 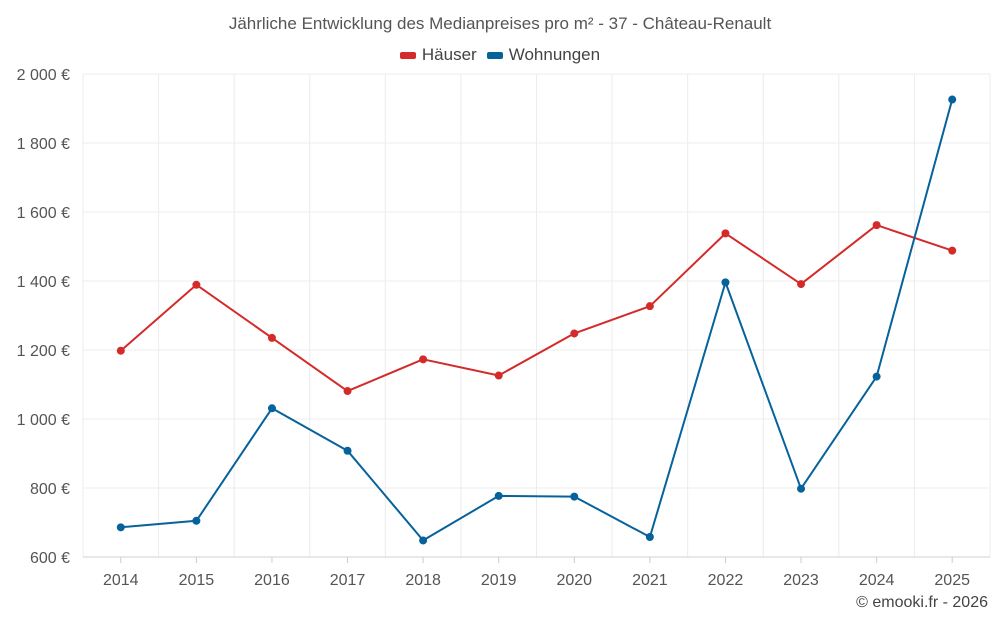 What do you see at coordinates (499, 580) in the screenshot?
I see `x-tick-label: 2019` at bounding box center [499, 580].